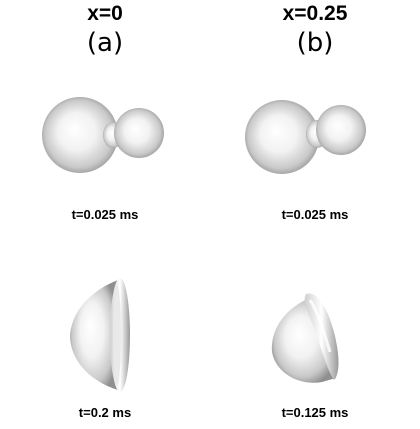 This screenshot has width=420, height=429. Describe the element at coordinates (305, 338) in the screenshot. I see `tilted-cap-shape` at that location.